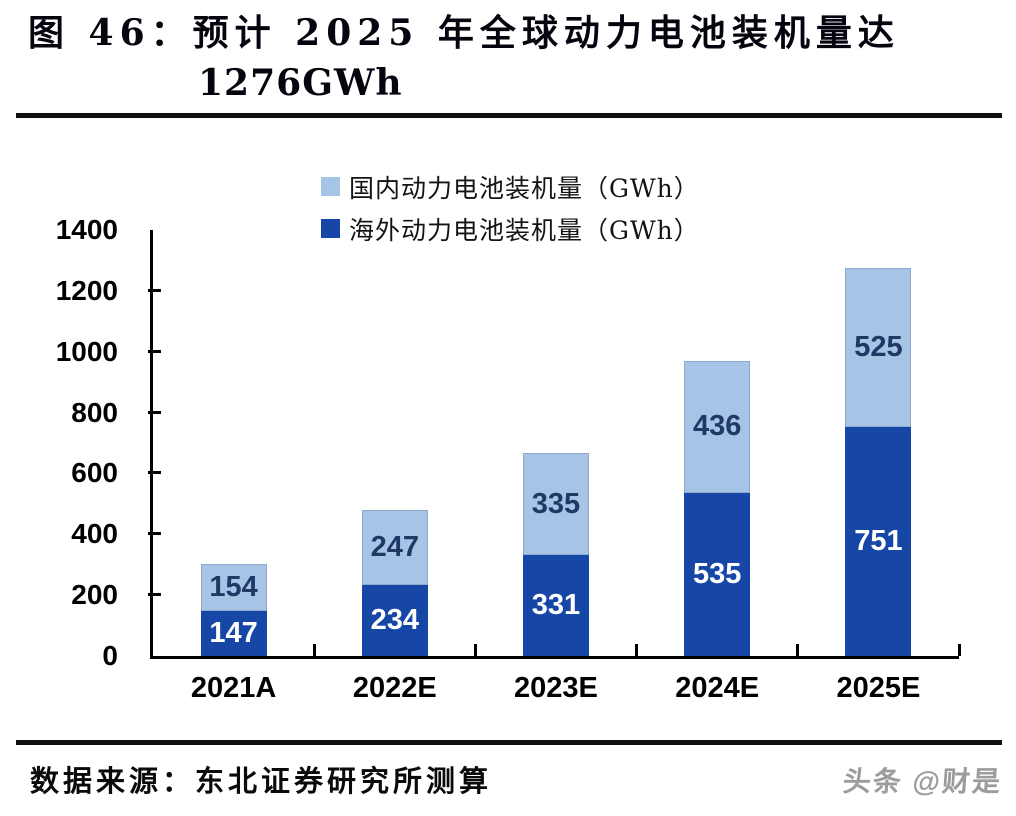  Describe the element at coordinates (94, 595) in the screenshot. I see `y-axis-tick-label: 200` at that location.